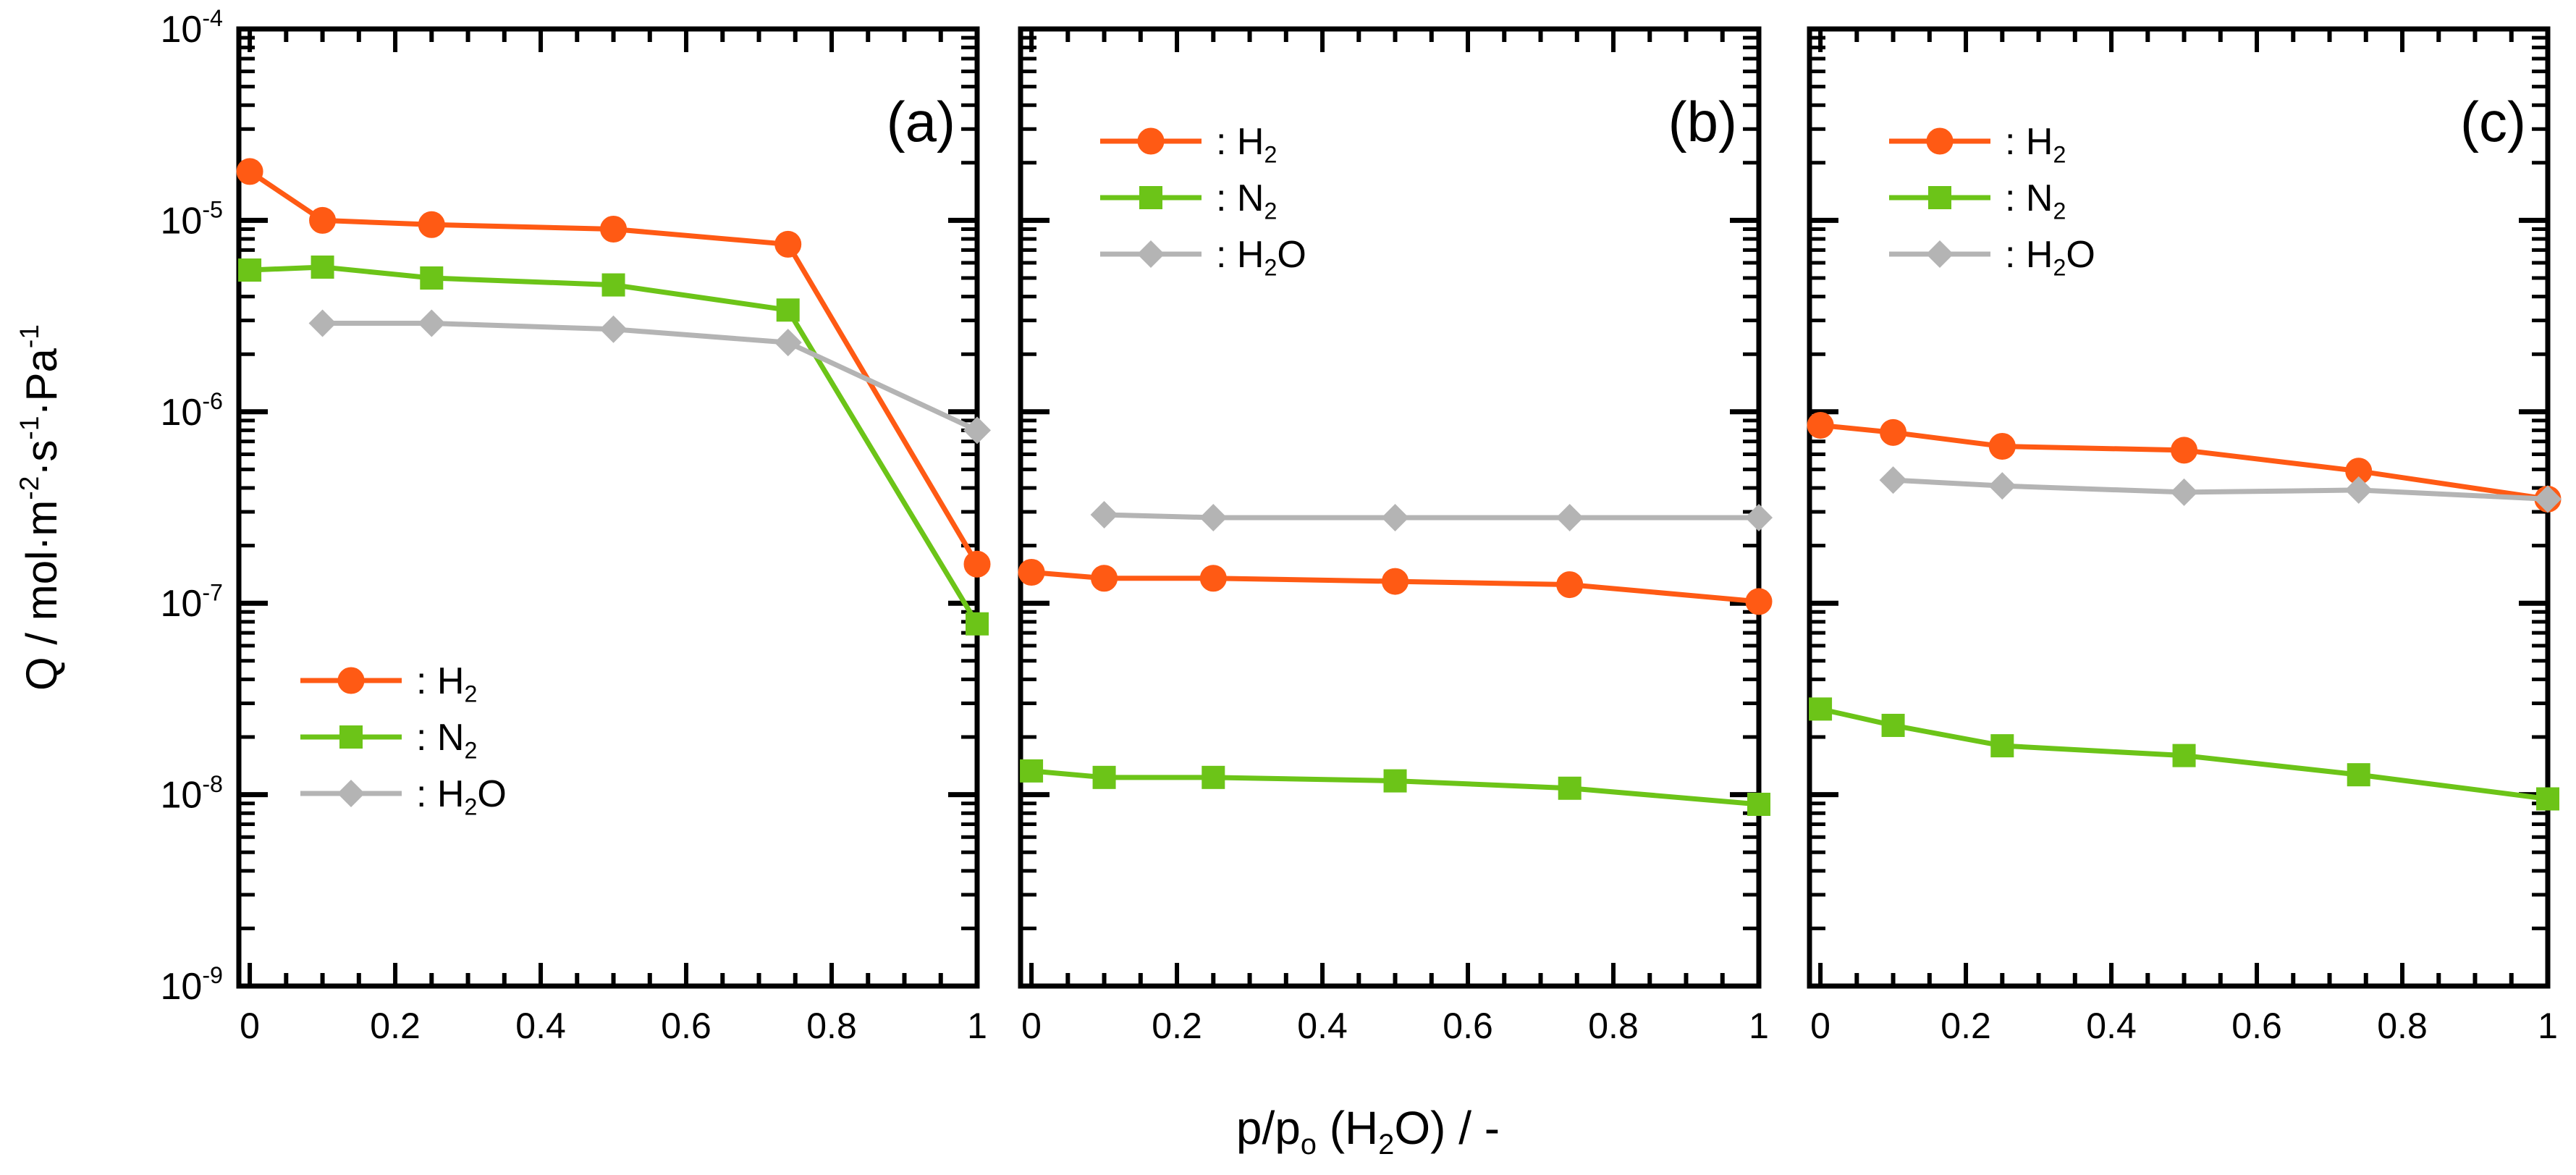 This screenshot has width=2576, height=1175. I want to click on y-tick-label: 10⁻⁵, so click(191, 220).